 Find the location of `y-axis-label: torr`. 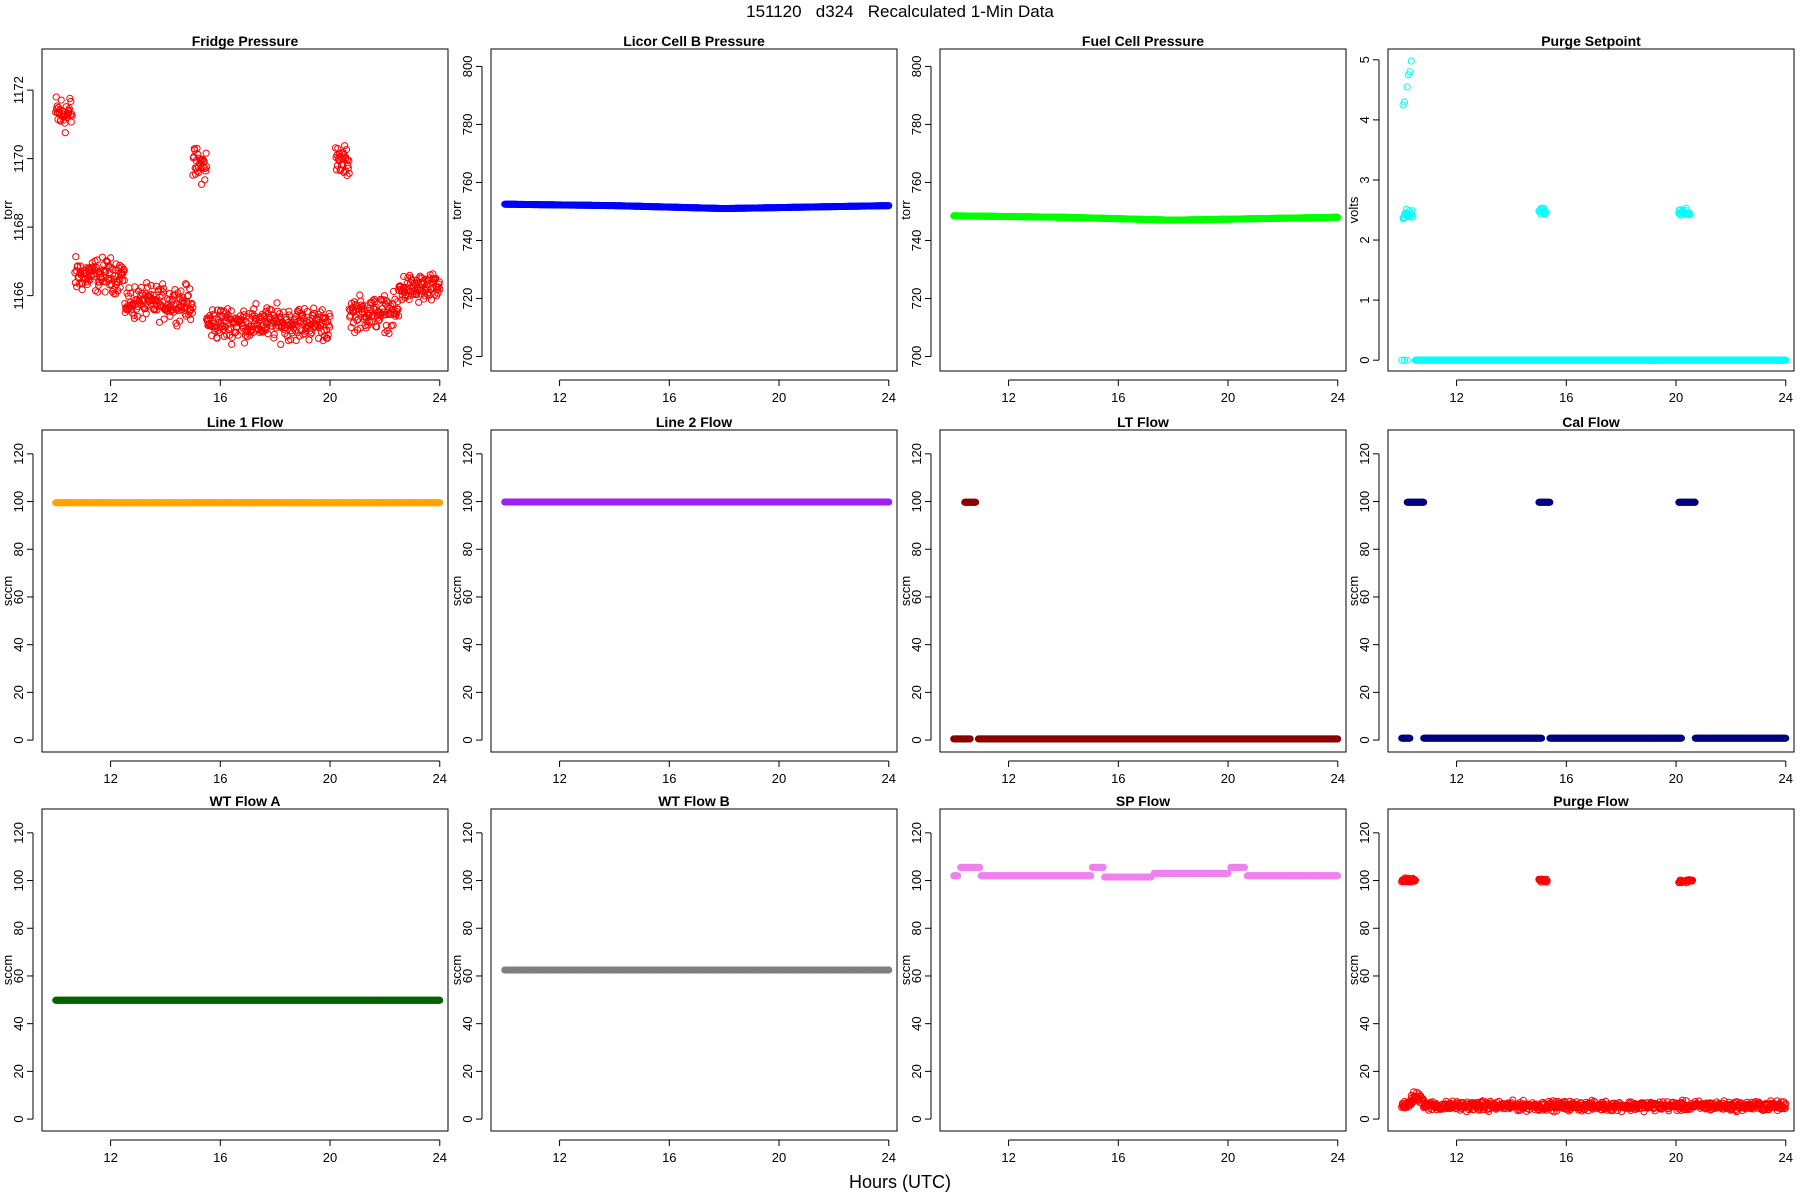

y-axis-label: torr is located at coordinates (7, 210).